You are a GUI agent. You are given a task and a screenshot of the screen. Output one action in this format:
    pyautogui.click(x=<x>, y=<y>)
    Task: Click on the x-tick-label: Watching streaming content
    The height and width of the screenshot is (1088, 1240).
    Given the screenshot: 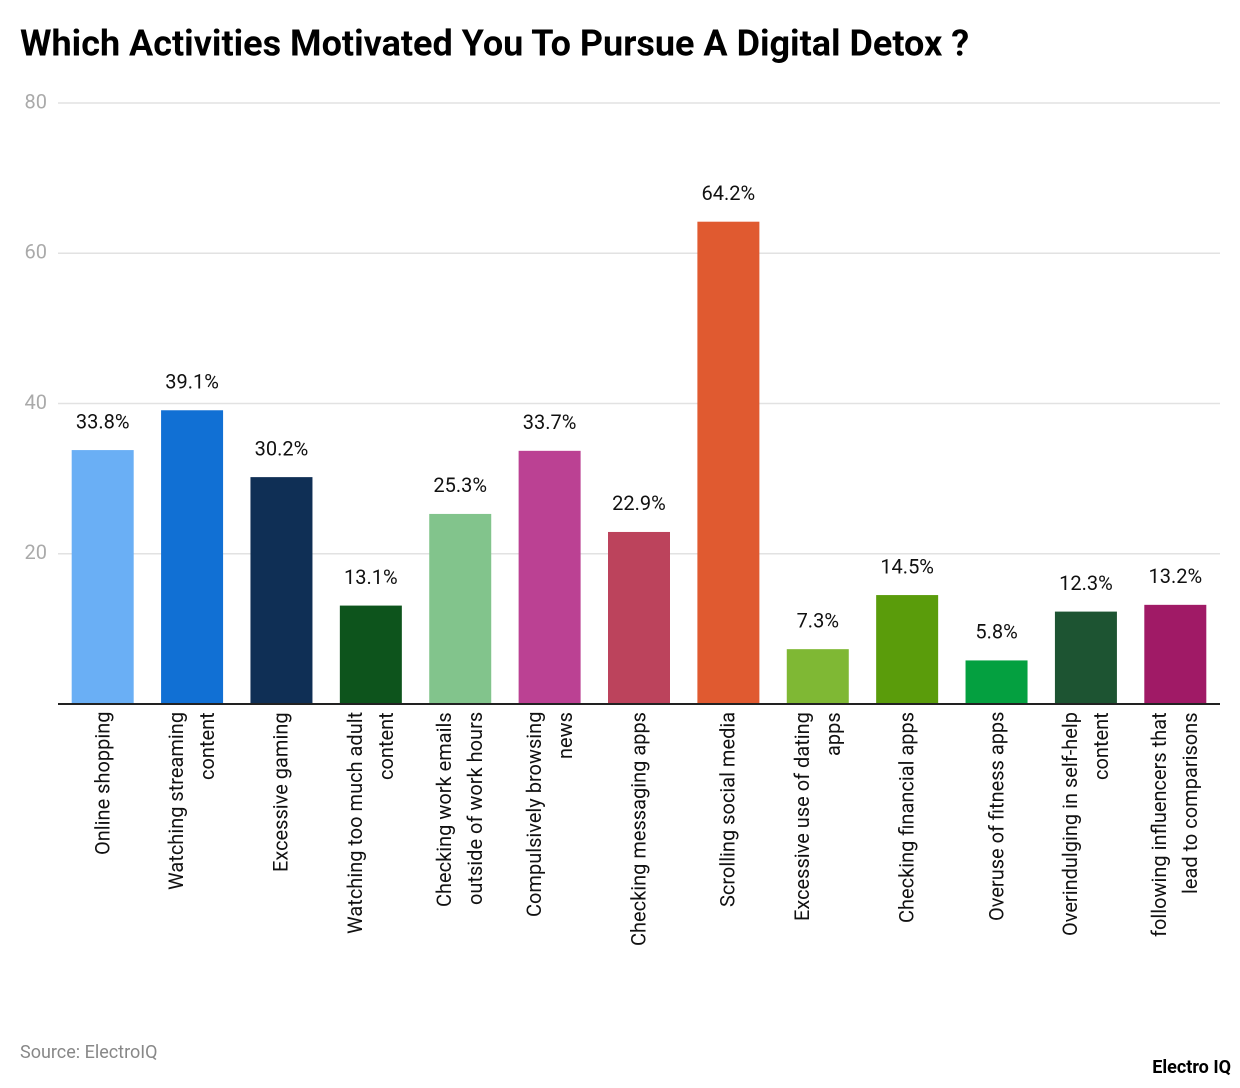 What is the action you would take?
    pyautogui.click(x=192, y=801)
    